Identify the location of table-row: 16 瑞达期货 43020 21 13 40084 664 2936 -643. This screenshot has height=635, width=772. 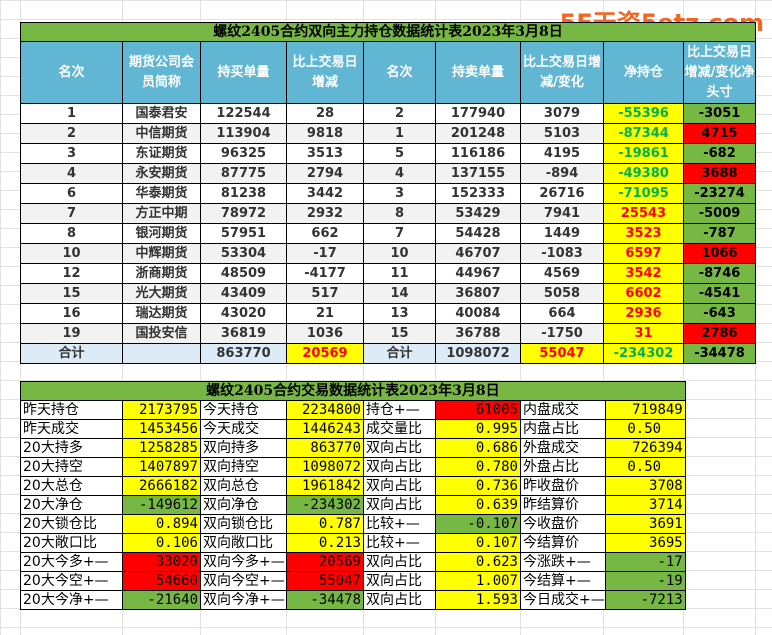
(388, 313).